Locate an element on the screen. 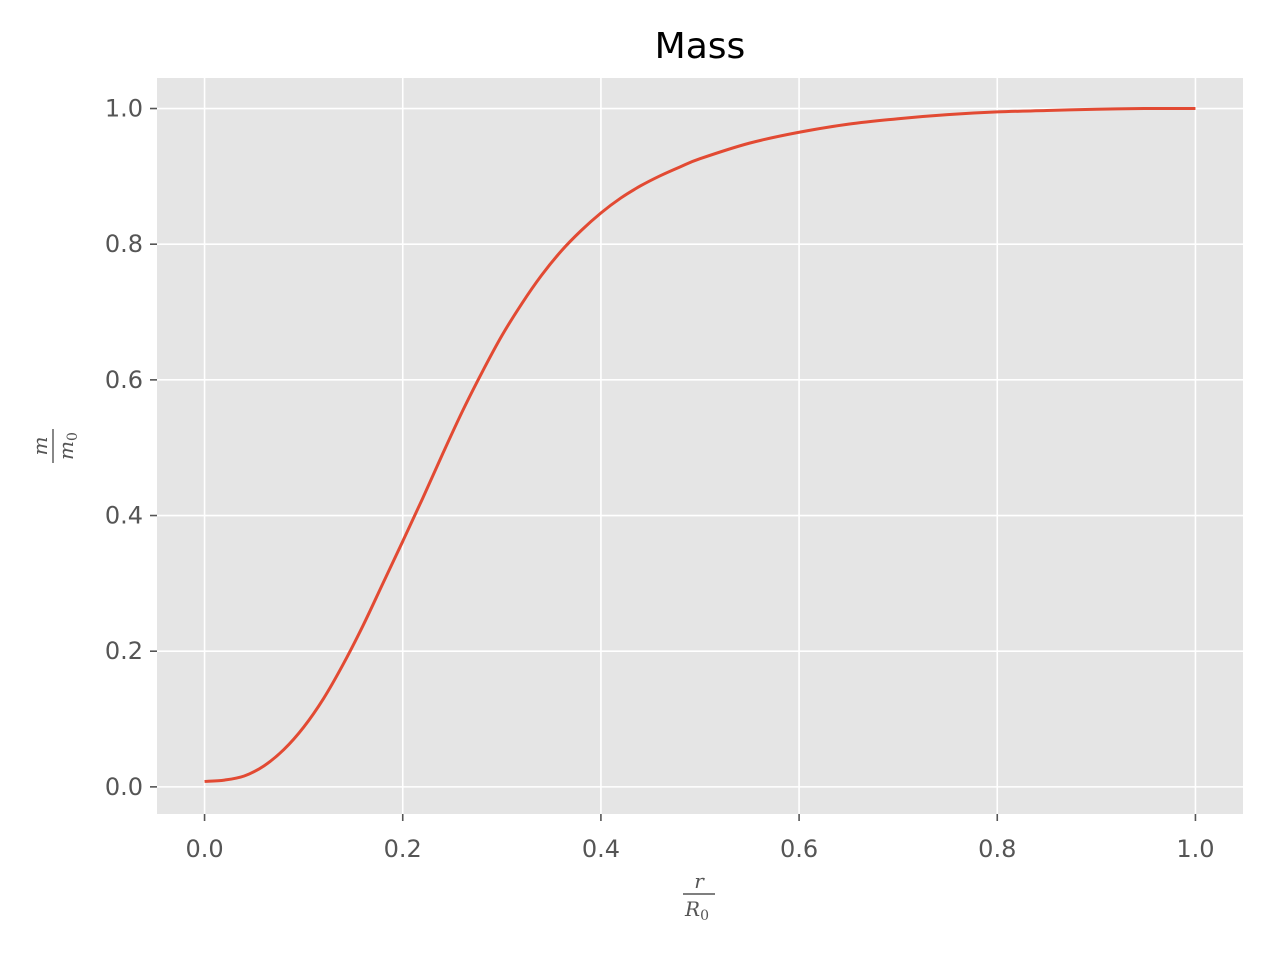  x-tick-label: 0.4 is located at coordinates (601, 849).